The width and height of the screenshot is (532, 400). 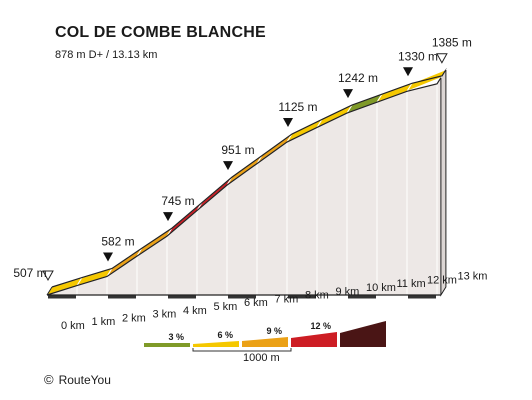 What do you see at coordinates (49, 291) in the screenshot?
I see `profile-start-cap` at bounding box center [49, 291].